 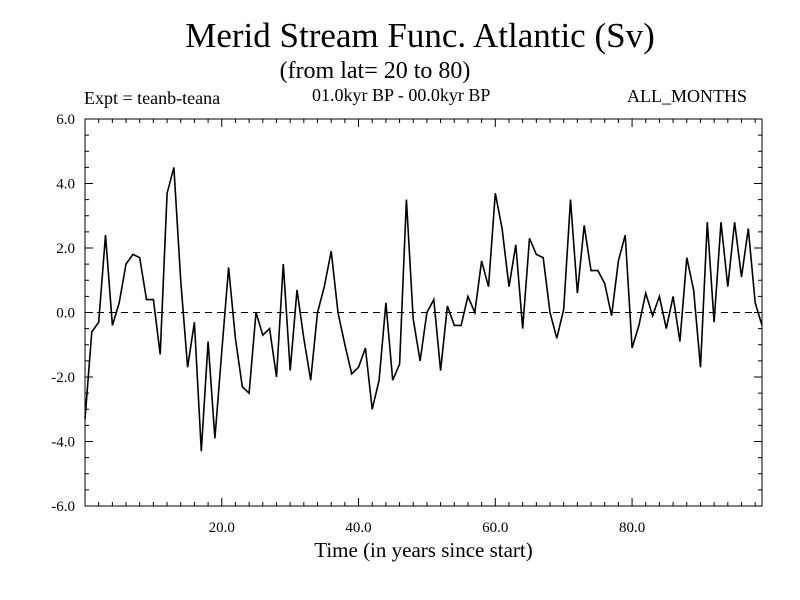 What do you see at coordinates (63, 507) in the screenshot?
I see `y-tick-label: -6.0` at bounding box center [63, 507].